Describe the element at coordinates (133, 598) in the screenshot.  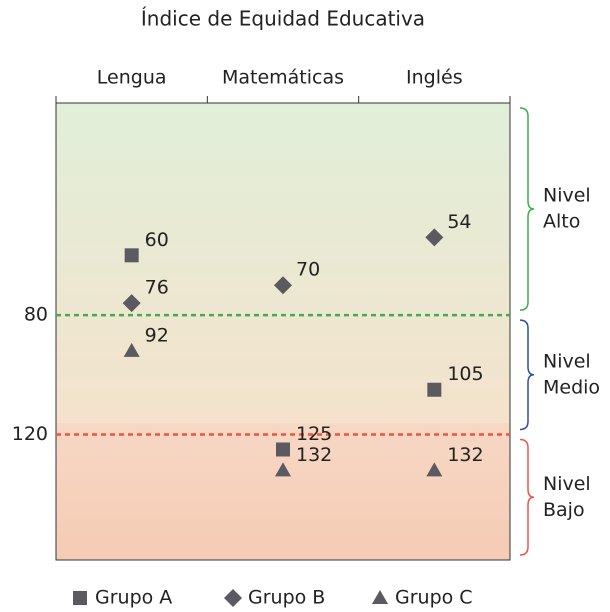
I see `legend-label: Grupo A` at that location.